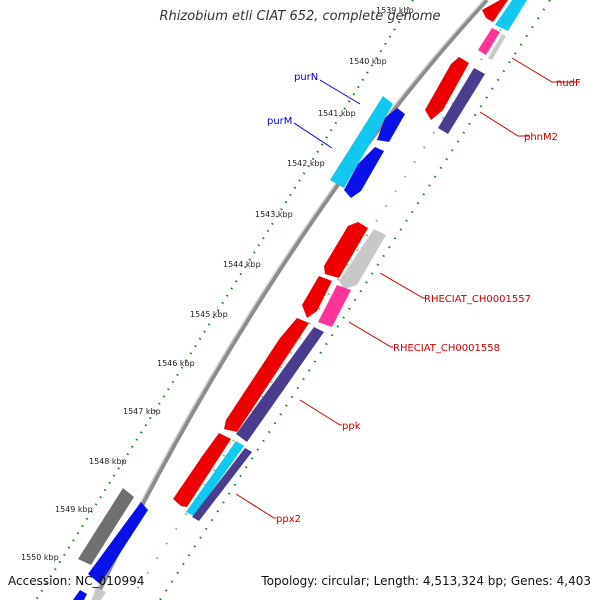  Describe the element at coordinates (209, 314) in the screenshot. I see `tick-label: 1545 kbp` at that location.